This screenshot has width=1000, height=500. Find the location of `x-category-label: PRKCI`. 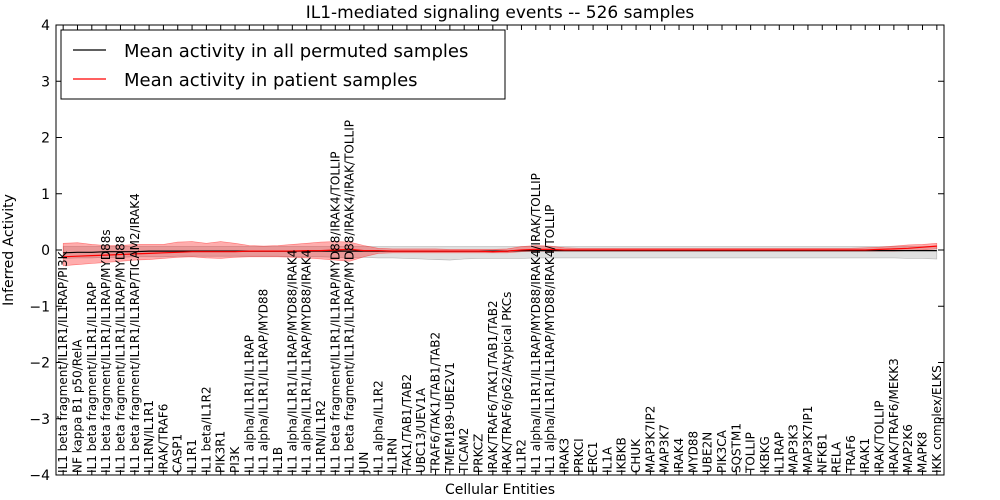

x-category-label: PRKCI is located at coordinates (579, 455).